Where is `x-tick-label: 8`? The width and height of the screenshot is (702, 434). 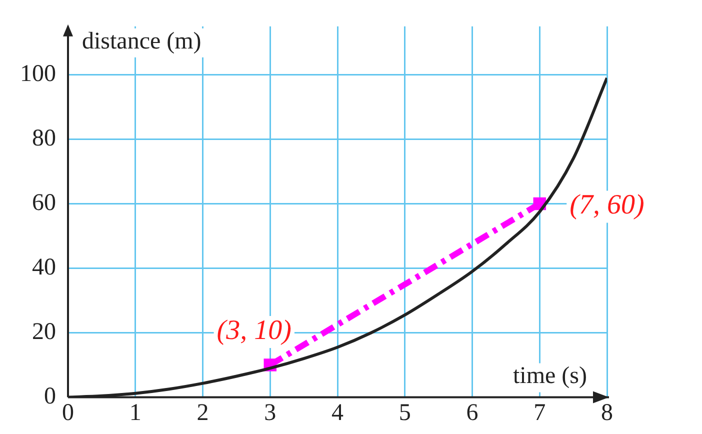
x-tick-label: 8 is located at coordinates (607, 413).